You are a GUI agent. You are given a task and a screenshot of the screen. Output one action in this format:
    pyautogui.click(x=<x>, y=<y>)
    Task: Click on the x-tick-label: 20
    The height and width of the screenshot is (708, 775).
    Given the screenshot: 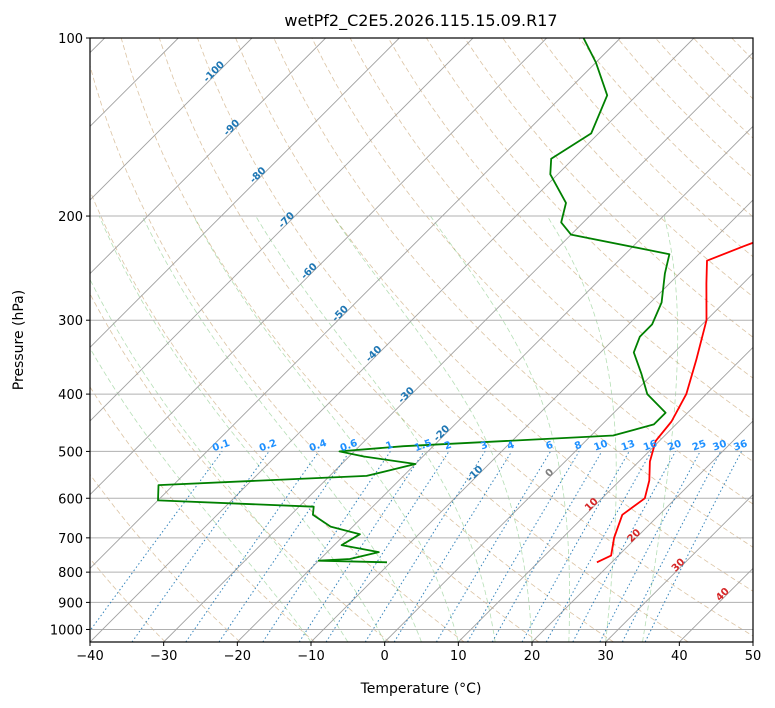 What is the action you would take?
    pyautogui.click(x=532, y=656)
    